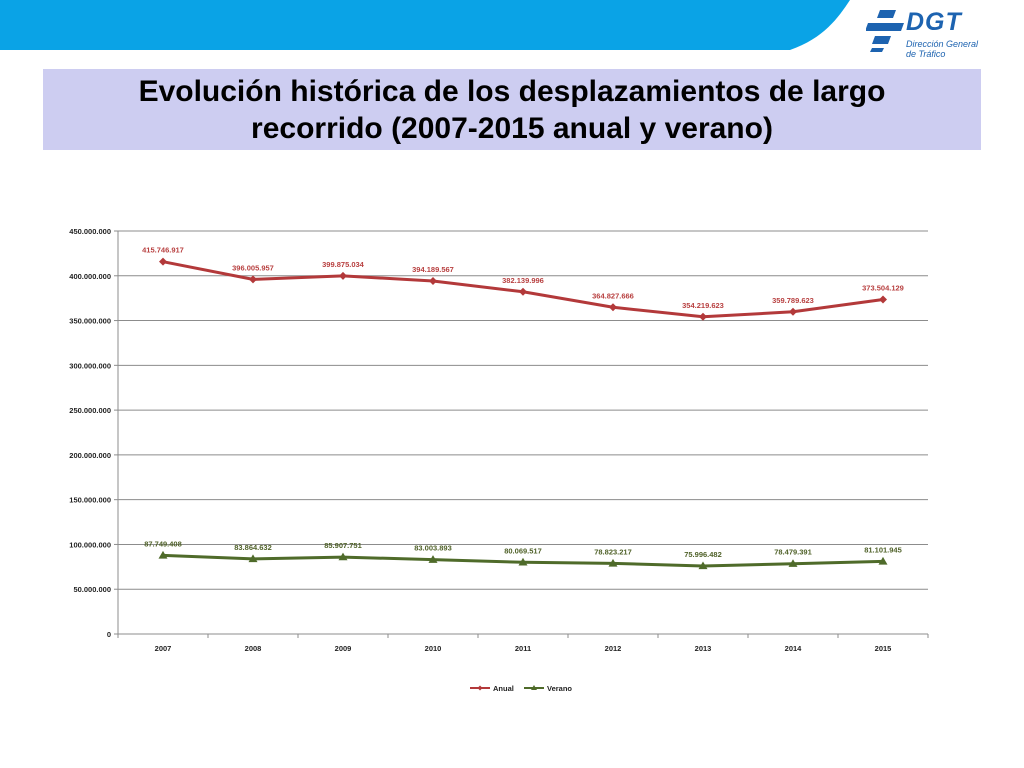  Describe the element at coordinates (503, 688) in the screenshot. I see `legend-label-anual: Anual` at that location.